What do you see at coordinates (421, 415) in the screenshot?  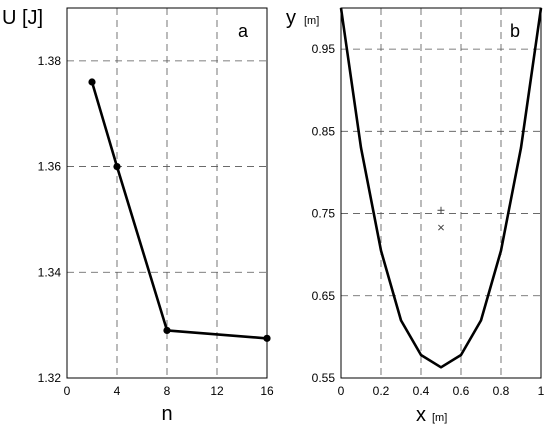 I see `panel-b-x-axis-label: x` at bounding box center [421, 415].